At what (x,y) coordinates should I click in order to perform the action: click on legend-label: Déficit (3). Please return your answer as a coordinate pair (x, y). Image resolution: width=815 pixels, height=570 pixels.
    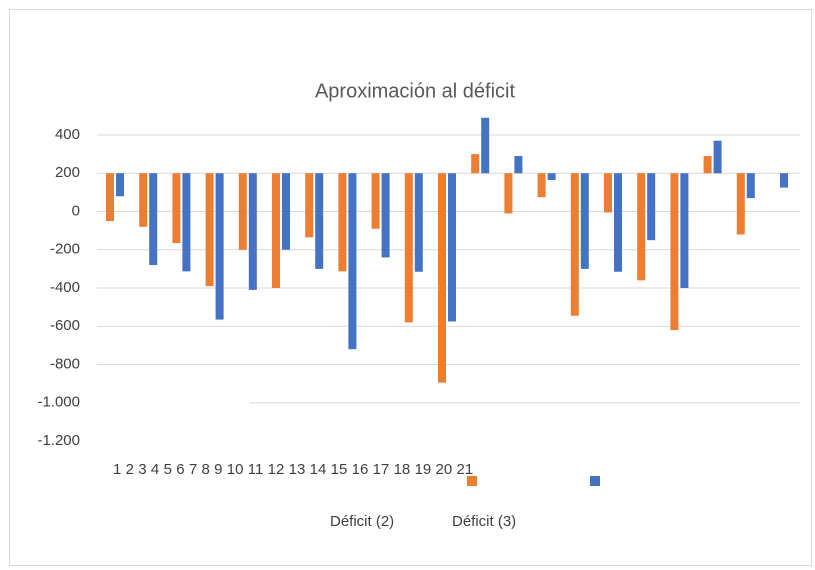
    Looking at the image, I should click on (484, 521).